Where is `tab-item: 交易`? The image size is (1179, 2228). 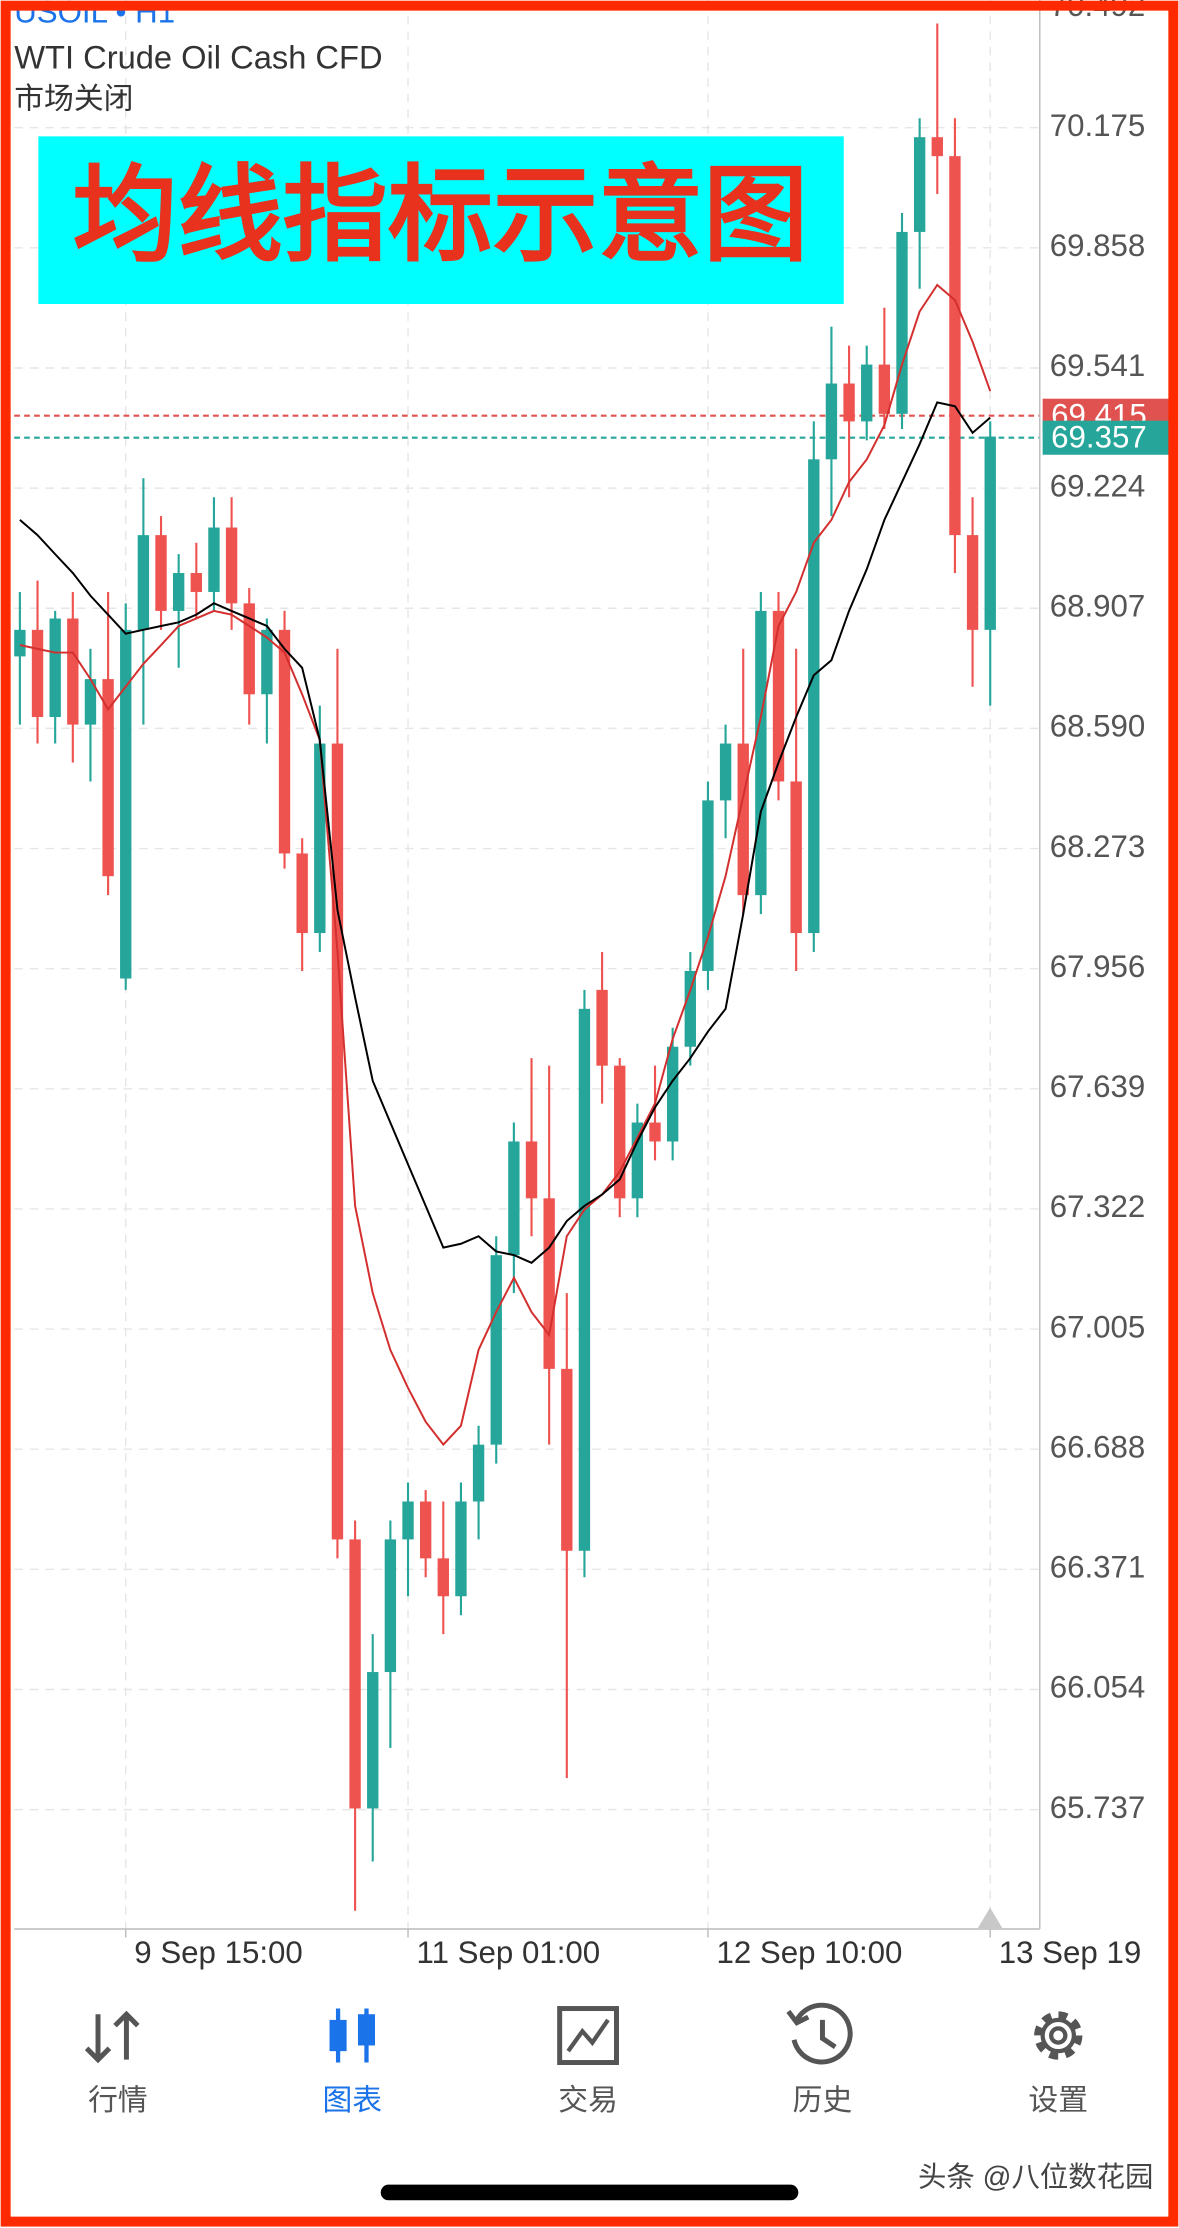 tab-item: 交易 is located at coordinates (588, 2062).